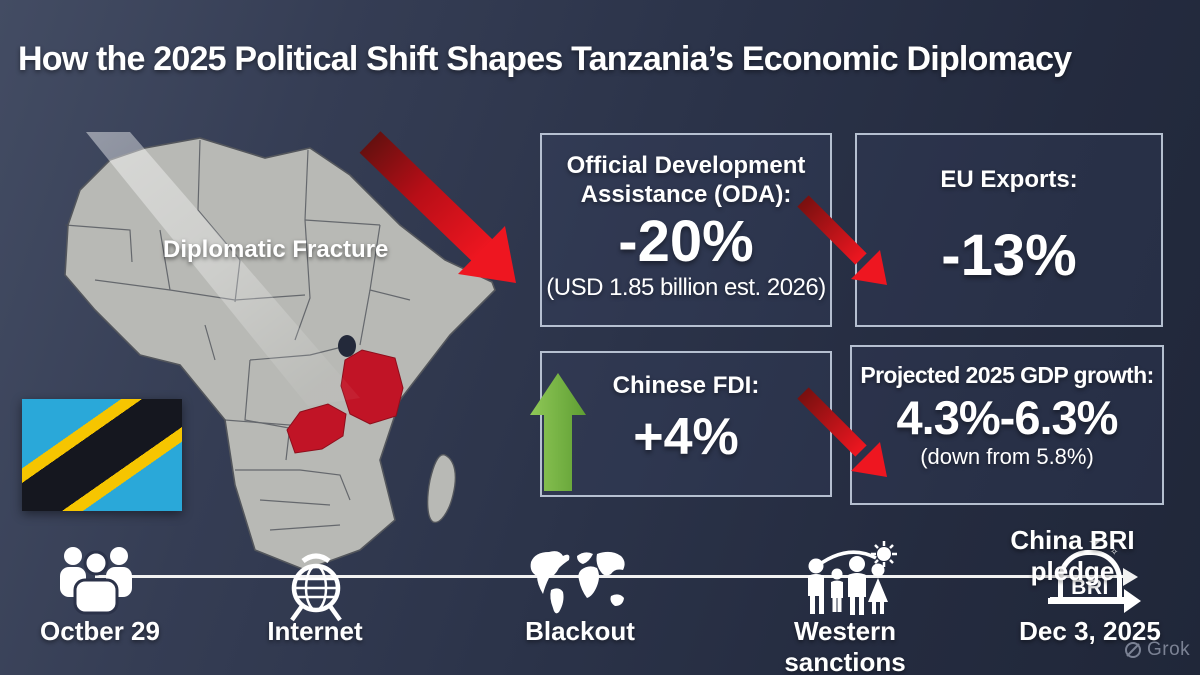 This screenshot has height=675, width=1200. Describe the element at coordinates (845, 645) in the screenshot. I see `timeline-label-western-sanctions: Western sanctions` at that location.